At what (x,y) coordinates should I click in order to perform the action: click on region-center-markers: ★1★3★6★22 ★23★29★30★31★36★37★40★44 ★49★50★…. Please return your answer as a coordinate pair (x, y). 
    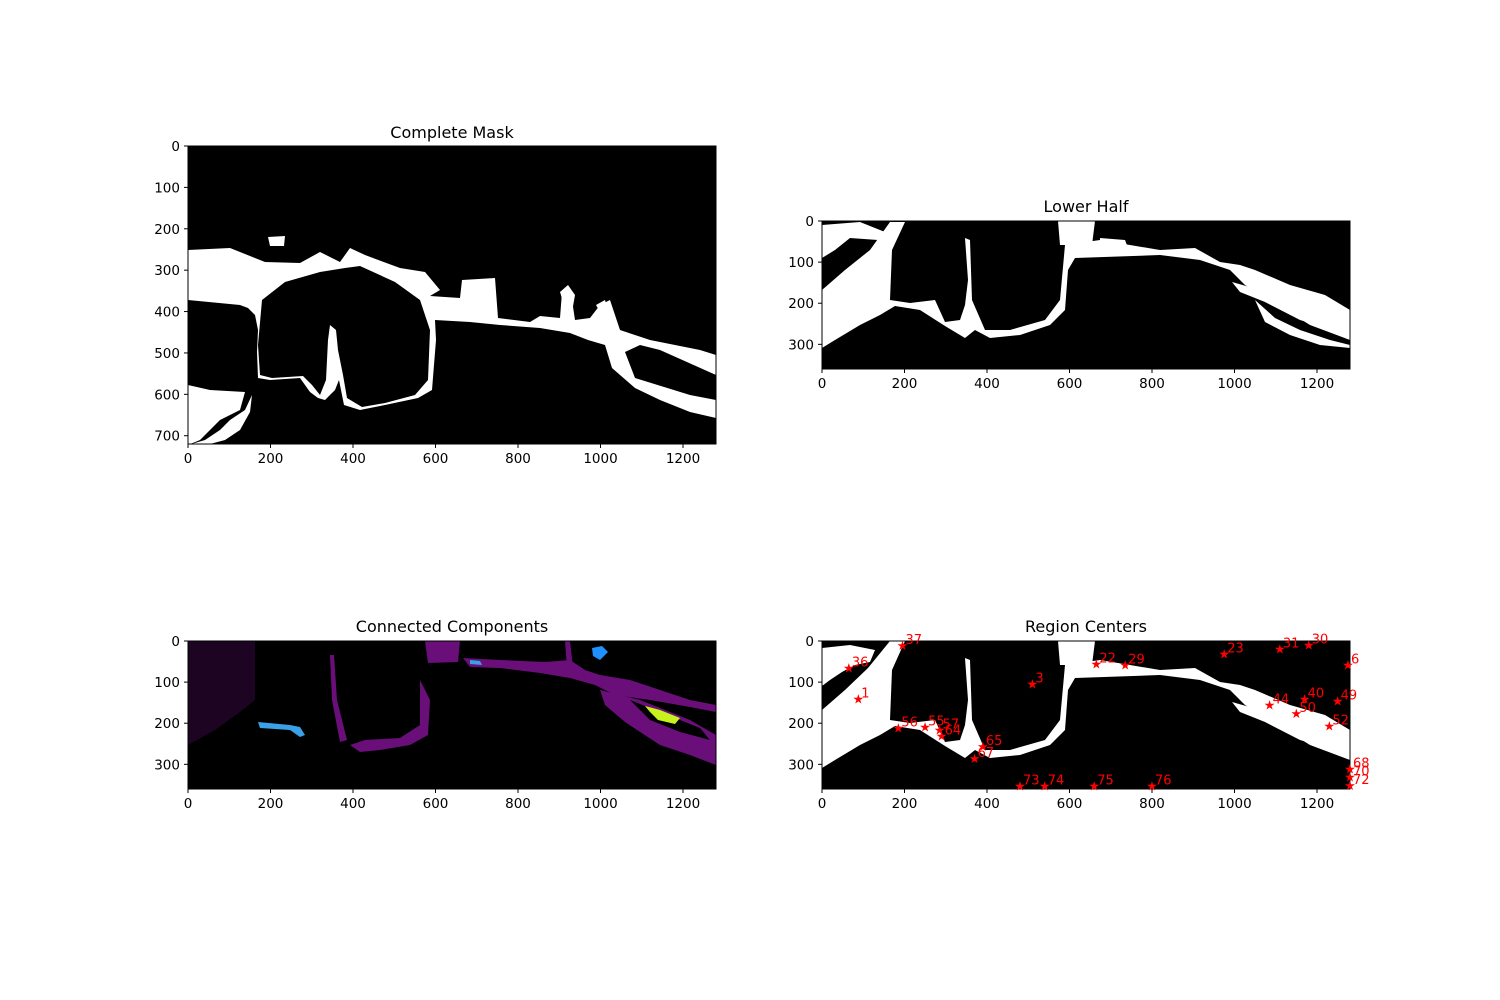
    Looking at the image, I should click on (1106, 713).